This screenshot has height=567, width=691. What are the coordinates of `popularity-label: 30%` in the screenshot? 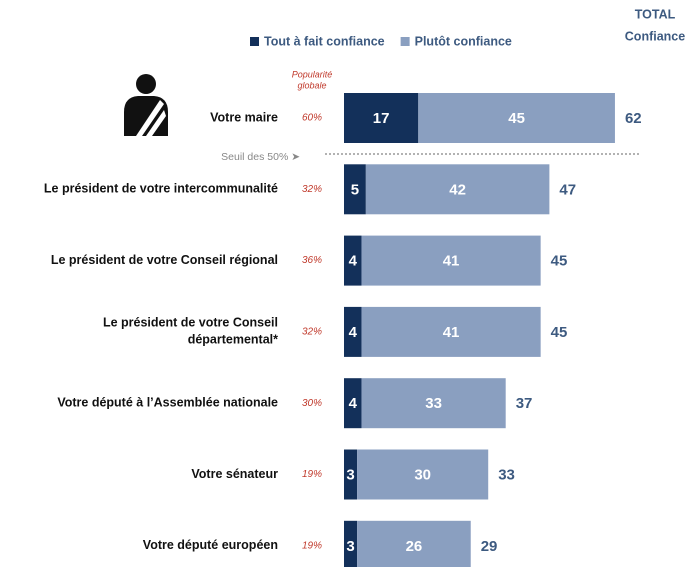 It's located at (312, 403).